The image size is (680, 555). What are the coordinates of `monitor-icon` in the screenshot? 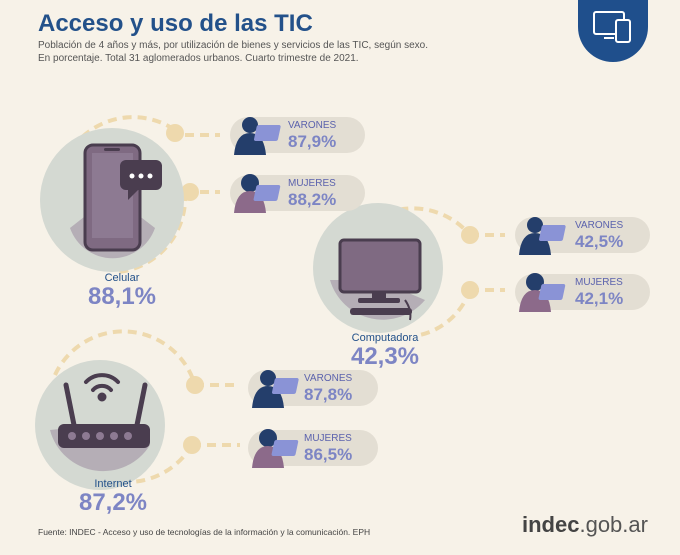 It's located at (378, 268).